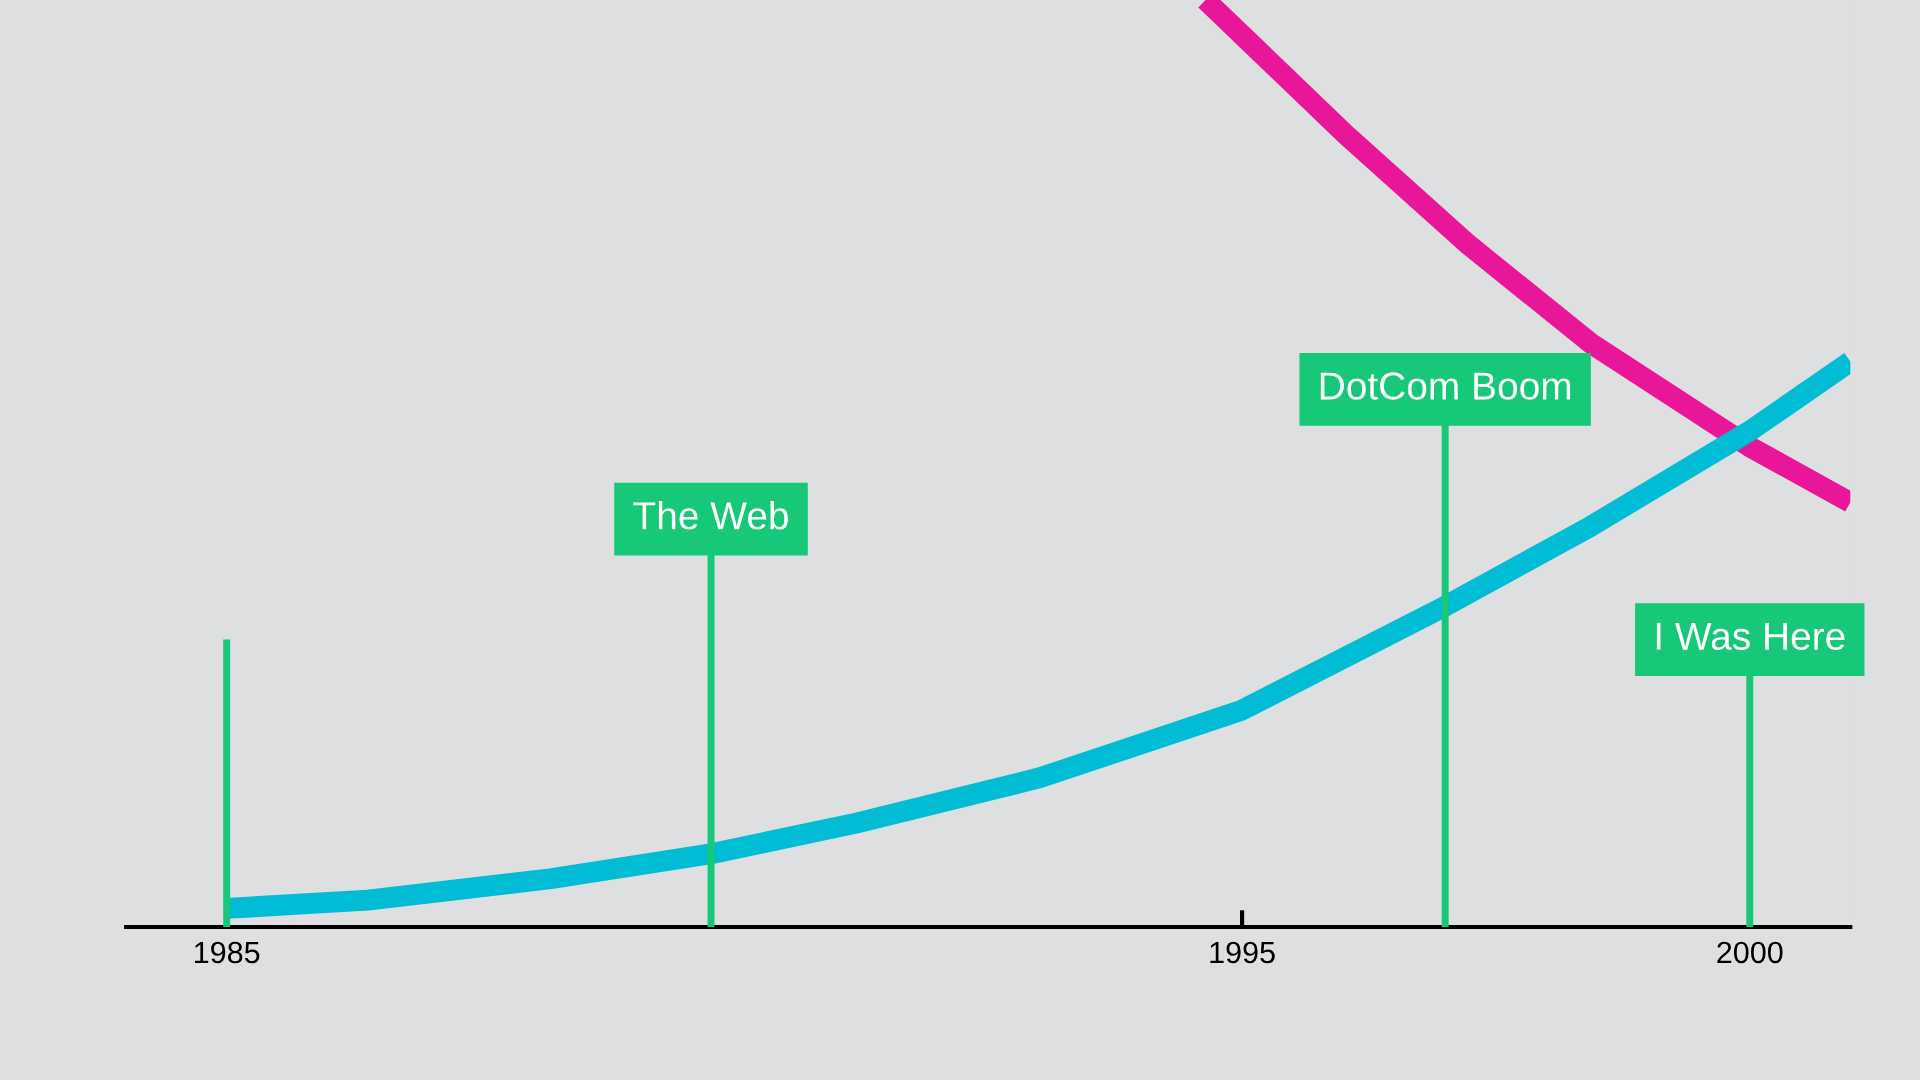 This screenshot has height=1080, width=1920. I want to click on x-tick-label: 1985, so click(227, 952).